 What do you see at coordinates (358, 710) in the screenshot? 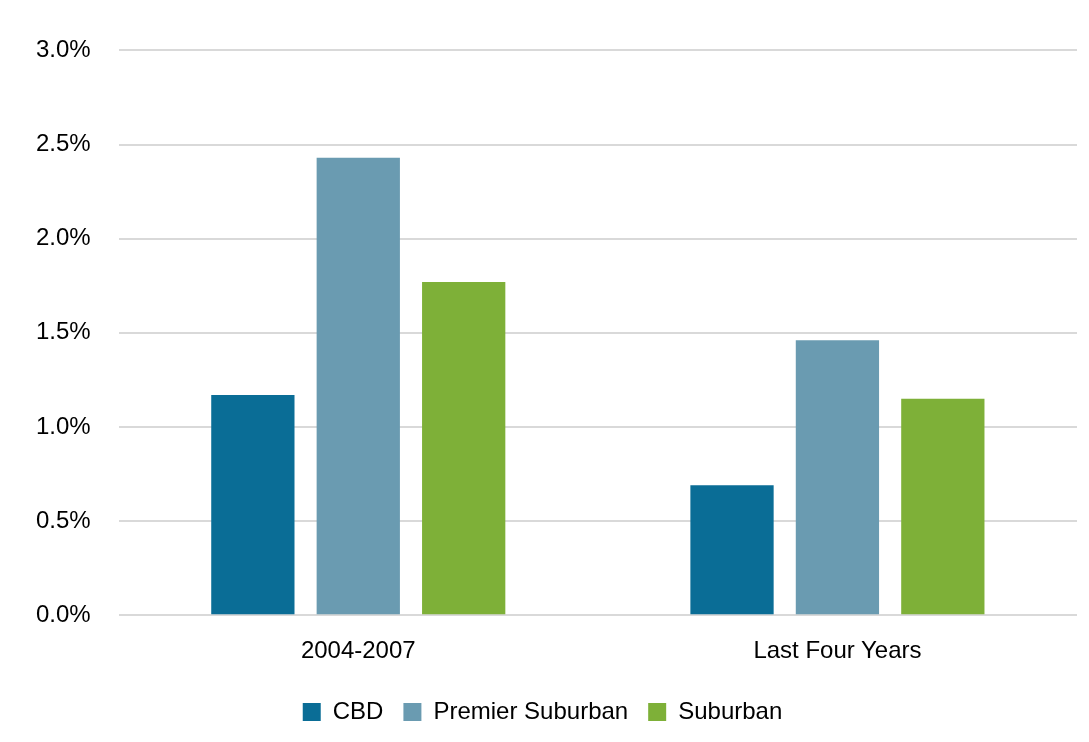
I see `legend-label: CBD` at bounding box center [358, 710].